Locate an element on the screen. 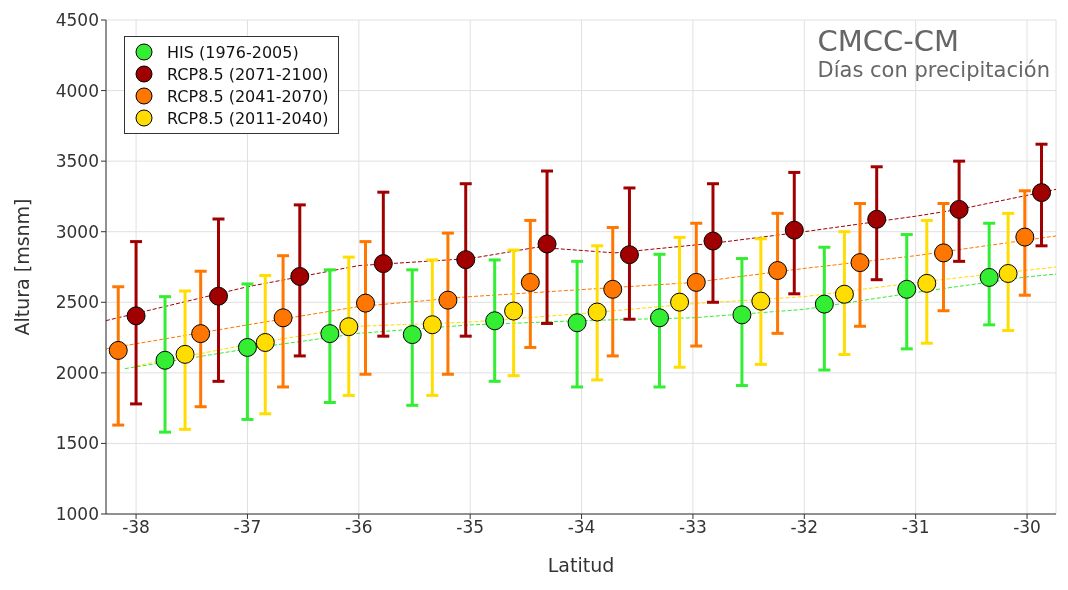 The image size is (1068, 590). x-tick-label: -36 is located at coordinates (358, 527).